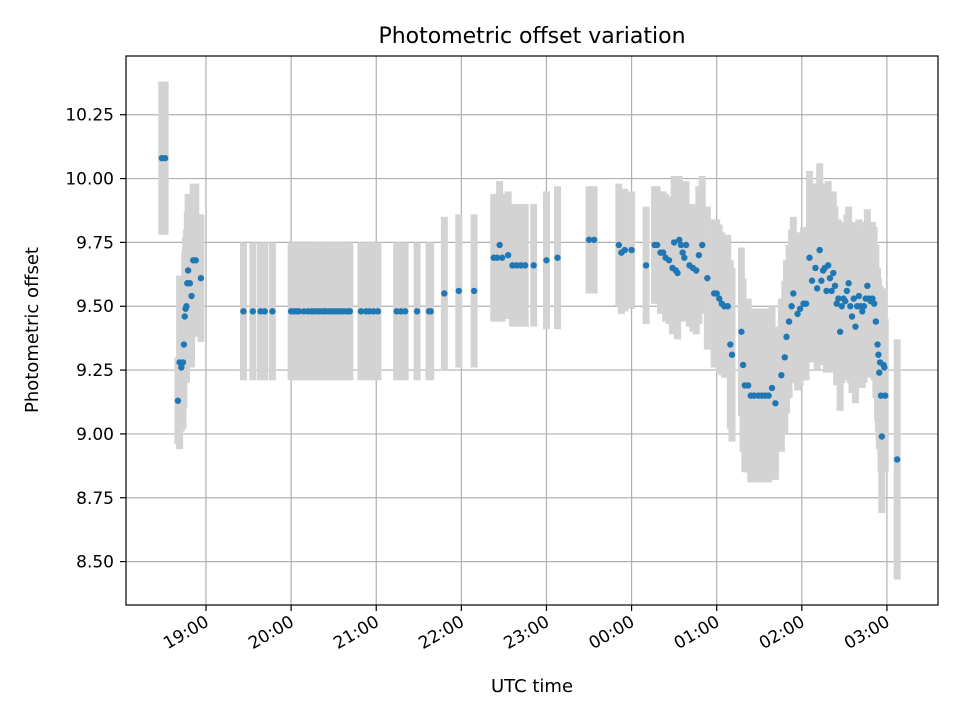 The image size is (960, 724). Describe the element at coordinates (32, 330) in the screenshot. I see `y-axis-label: Photometric offset` at that location.